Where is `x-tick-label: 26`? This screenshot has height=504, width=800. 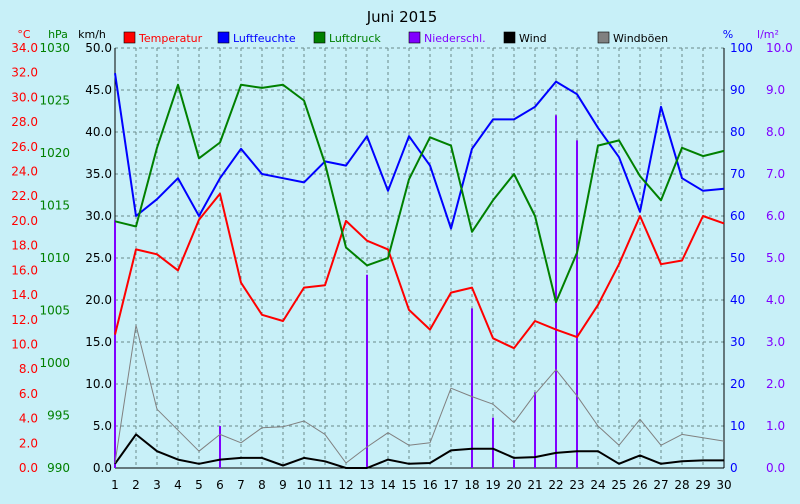
x-tick-label: 26 is located at coordinates (639, 485).